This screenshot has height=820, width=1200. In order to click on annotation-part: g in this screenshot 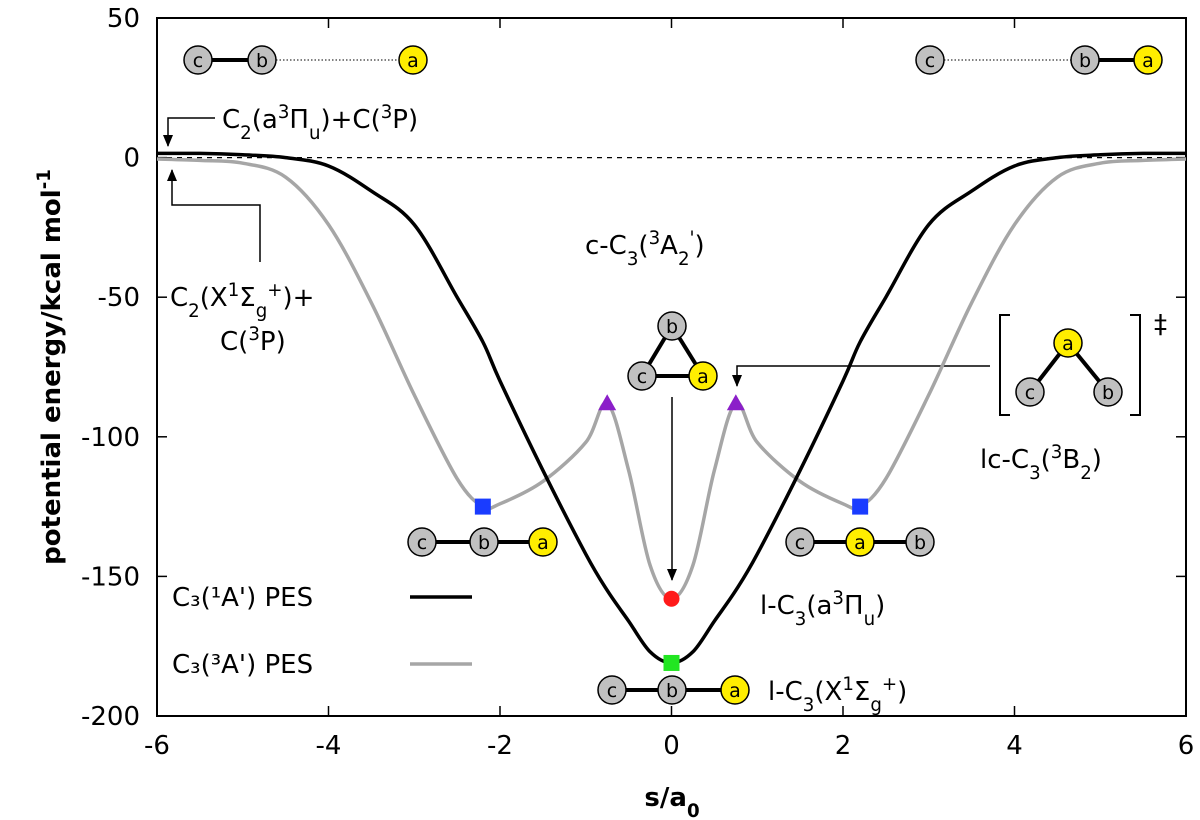, I will do `click(876, 705)`.